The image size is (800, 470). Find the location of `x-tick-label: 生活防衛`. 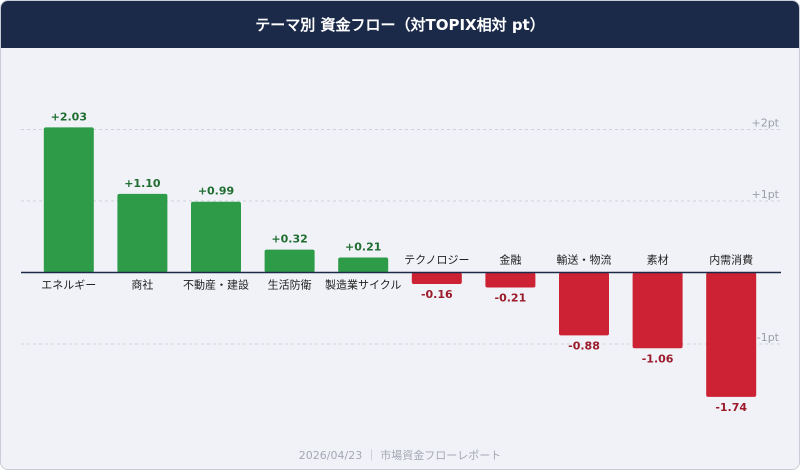

x-tick-label: 生活防衛 is located at coordinates (290, 285).